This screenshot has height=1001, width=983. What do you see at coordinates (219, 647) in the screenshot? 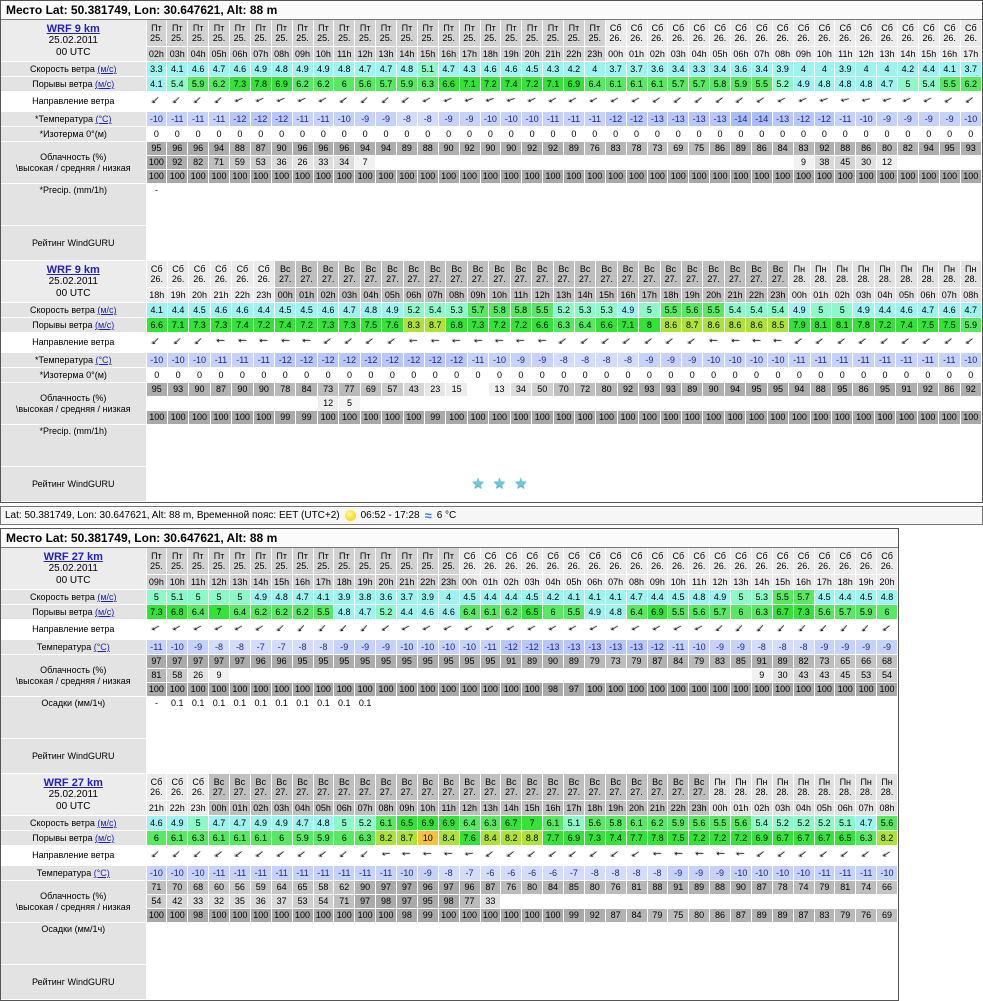
I see `temperature-cell: -8` at bounding box center [219, 647].